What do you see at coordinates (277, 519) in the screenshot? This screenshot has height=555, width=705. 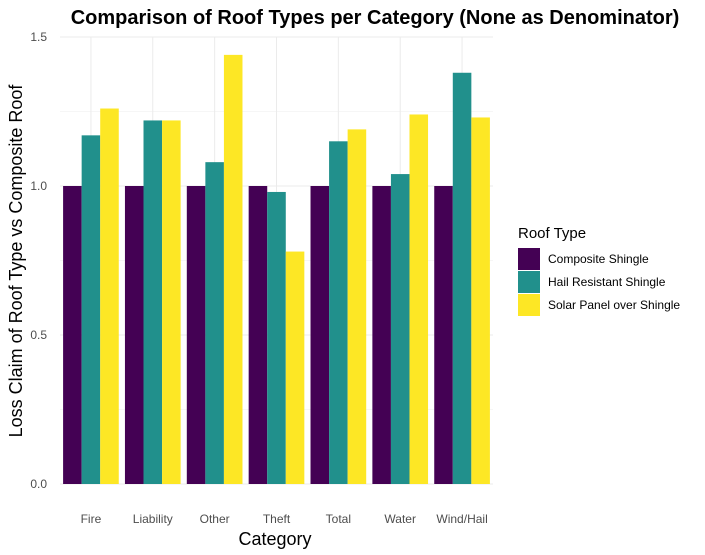 I see `x-tick-label: Theft` at bounding box center [277, 519].